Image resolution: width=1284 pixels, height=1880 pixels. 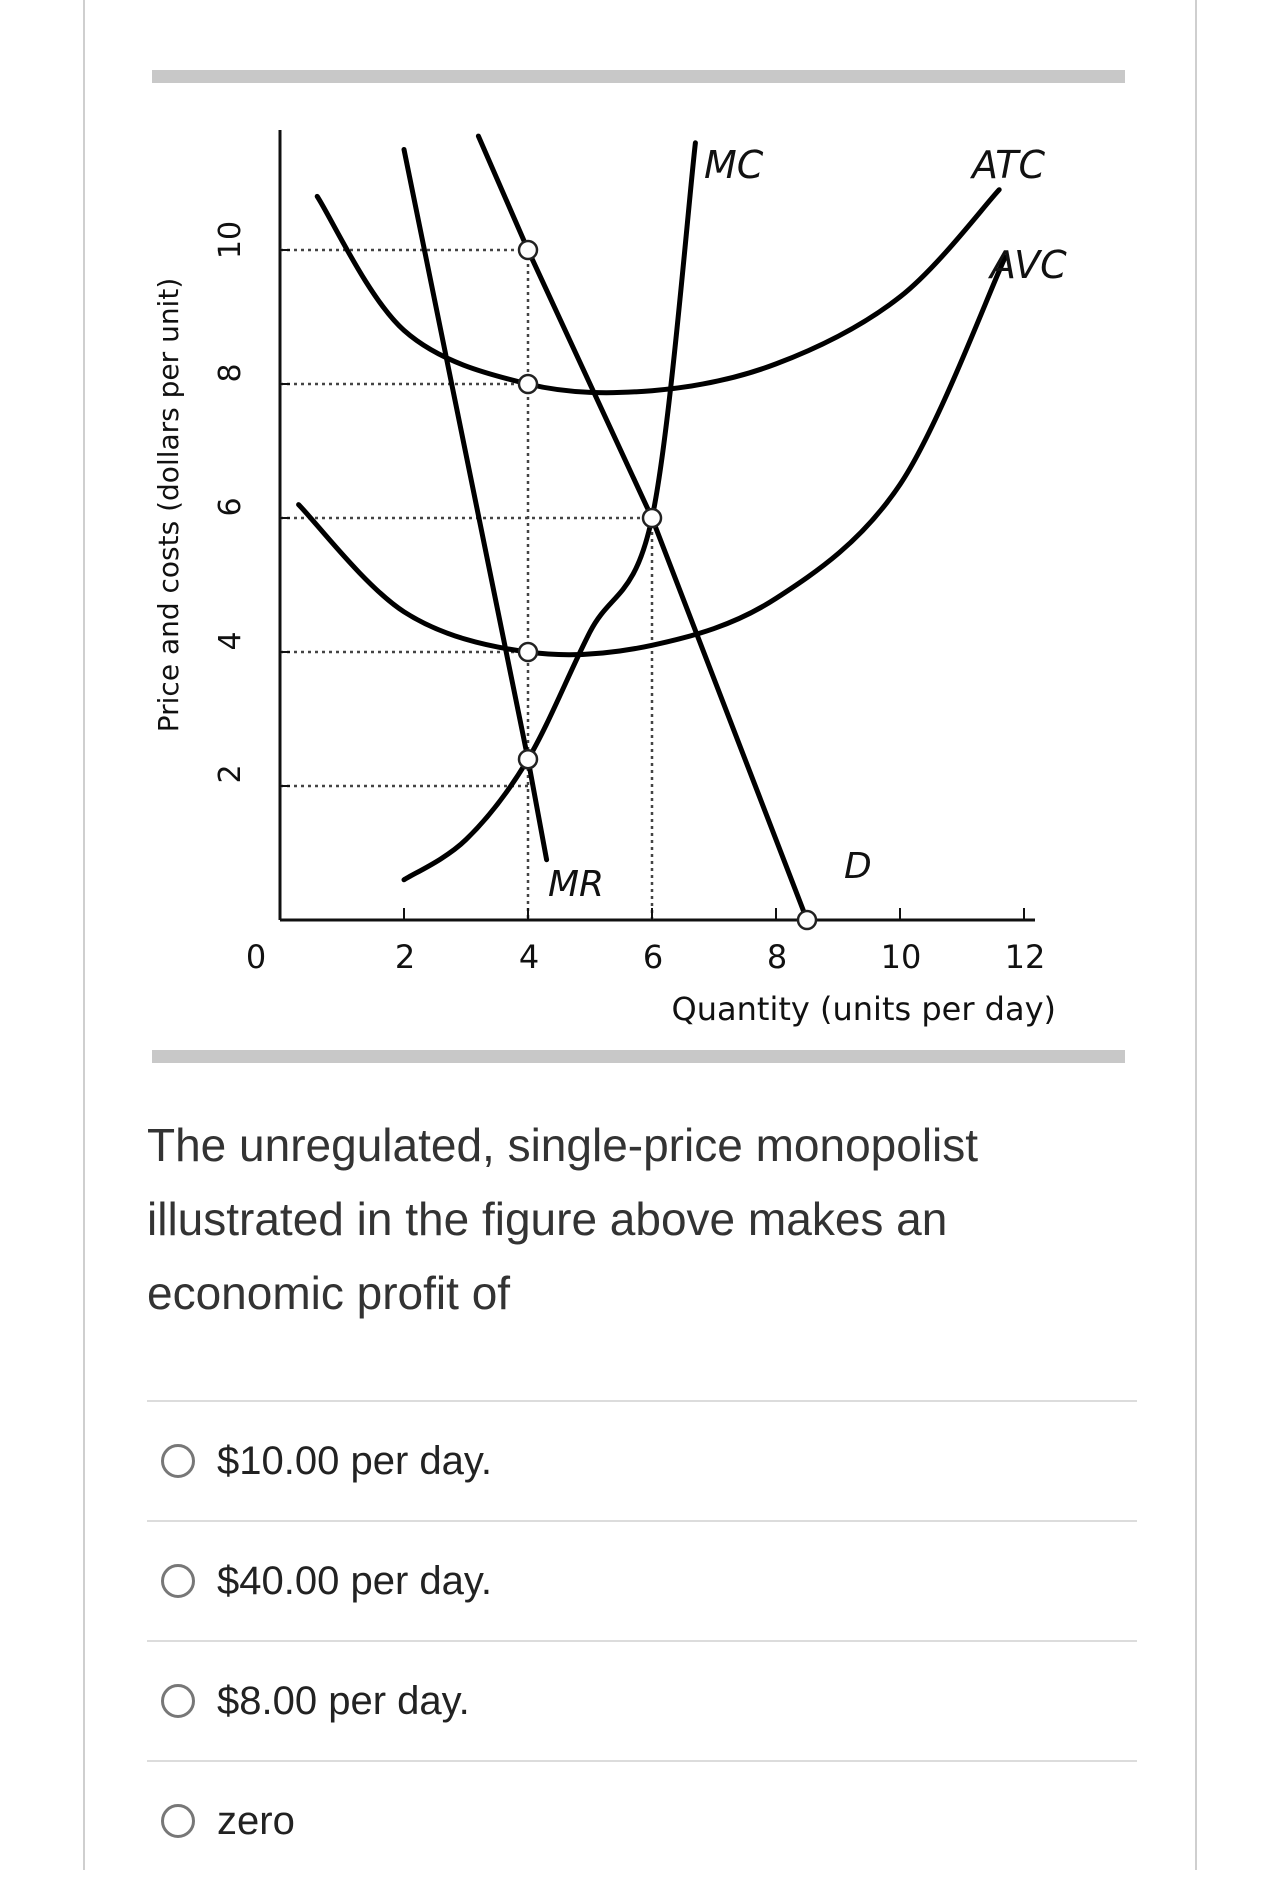 I want to click on x-tick-label: 12, so click(x=1025, y=957).